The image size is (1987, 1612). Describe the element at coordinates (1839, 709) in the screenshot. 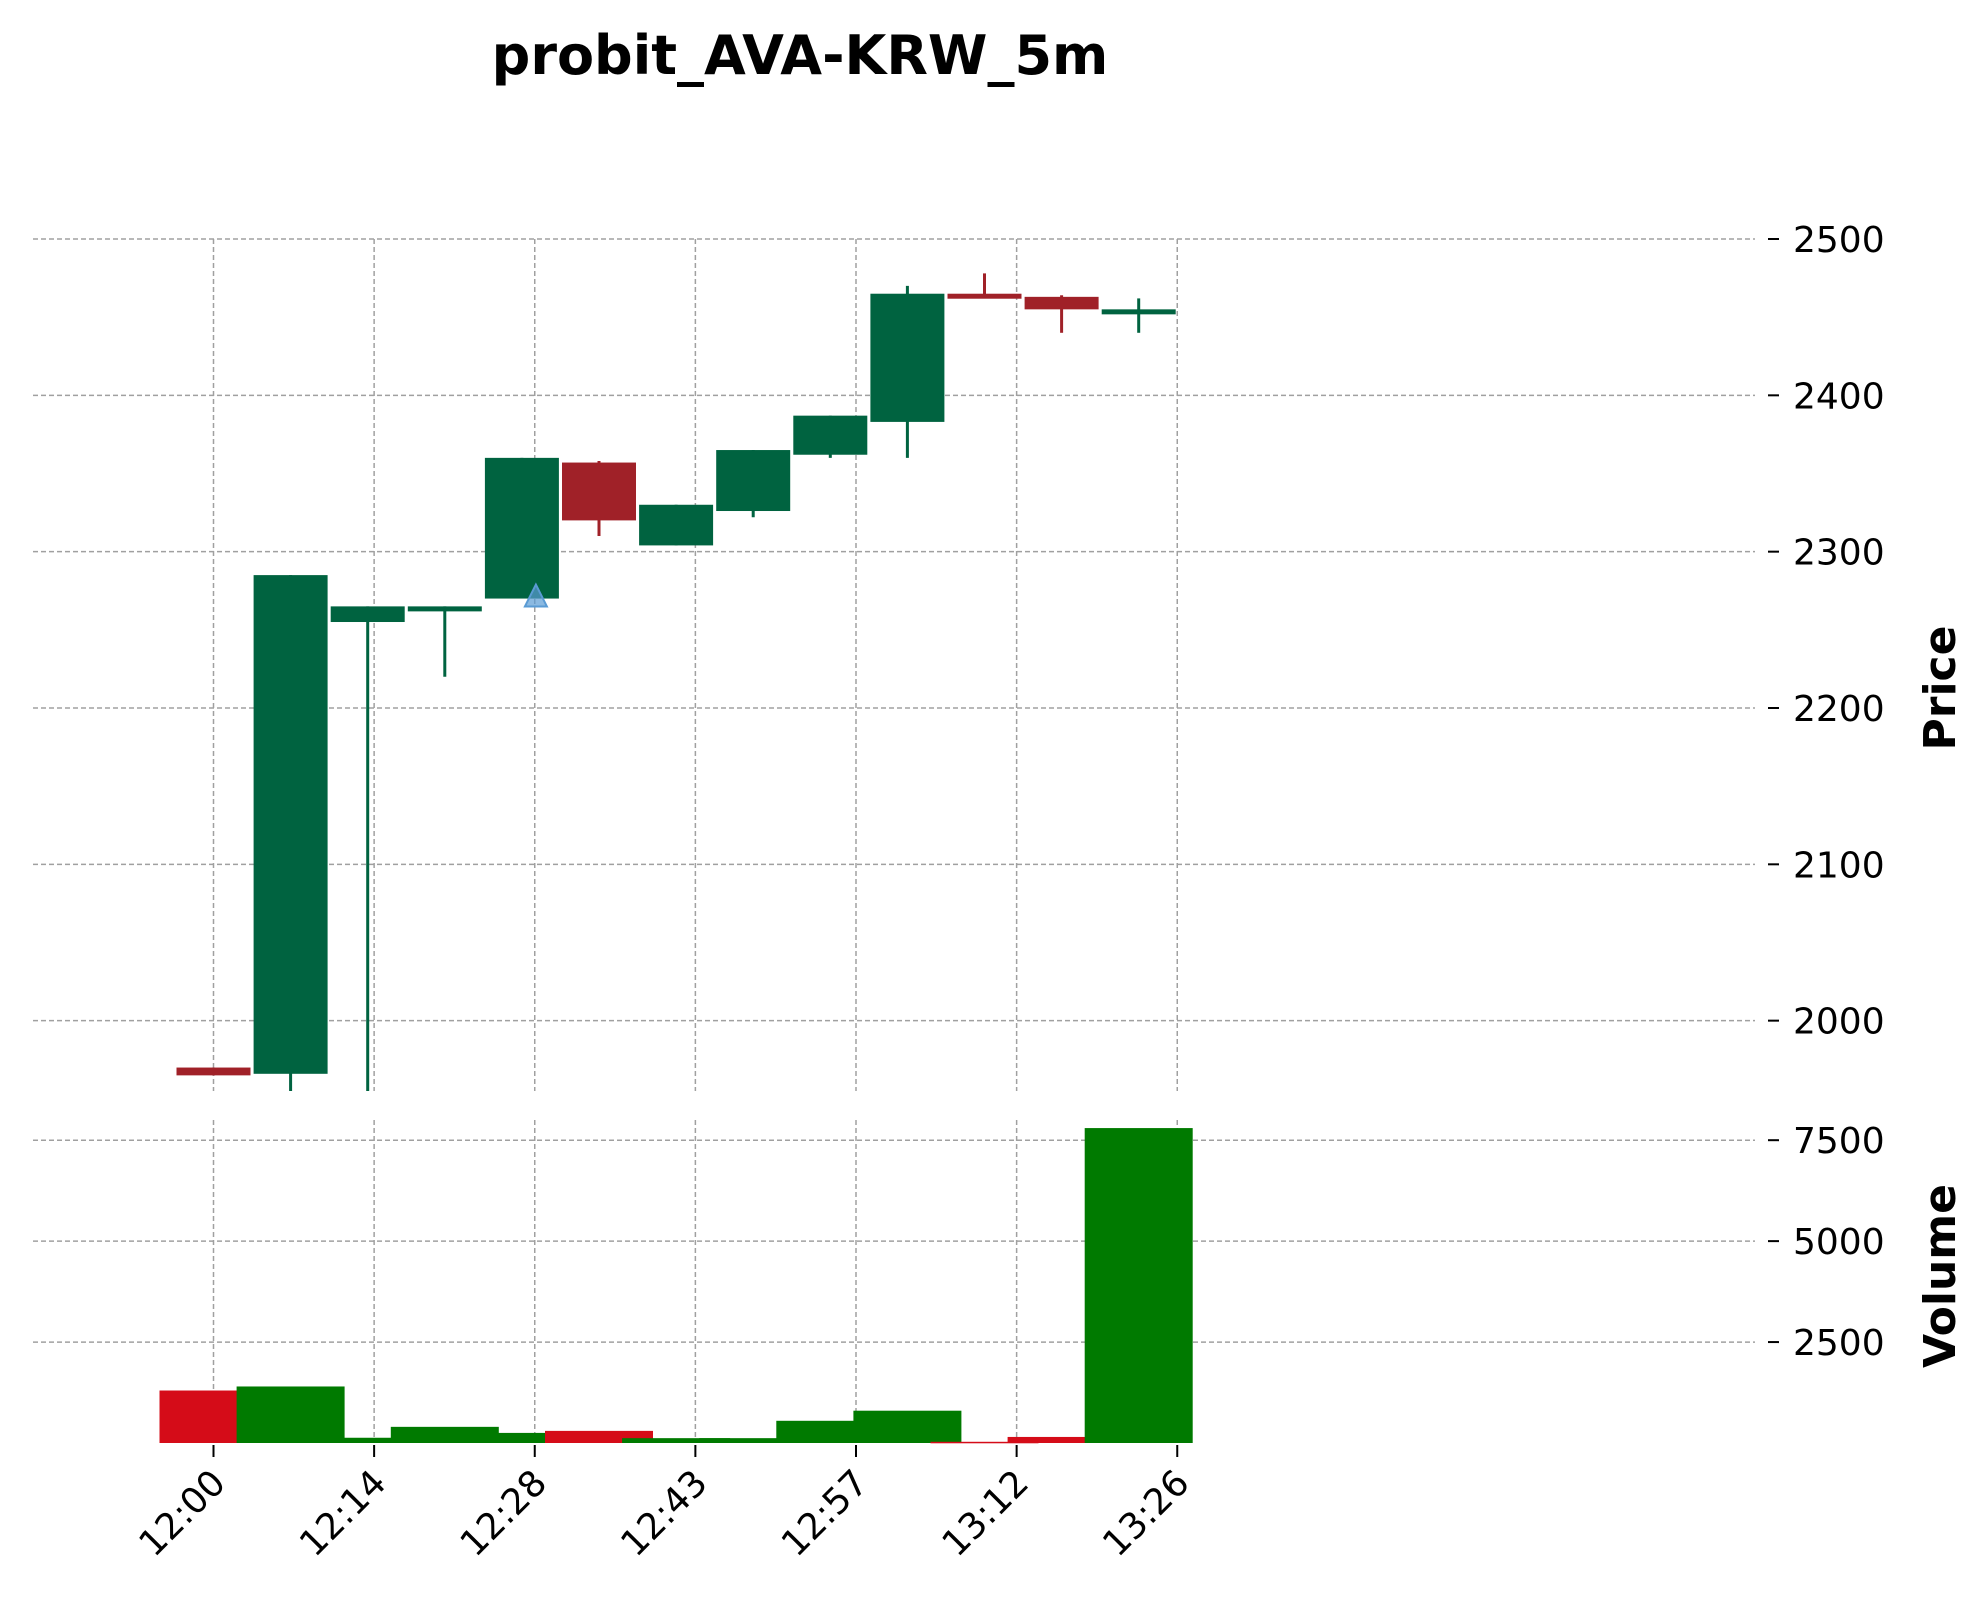

I see `price-tick-label: 2200` at that location.